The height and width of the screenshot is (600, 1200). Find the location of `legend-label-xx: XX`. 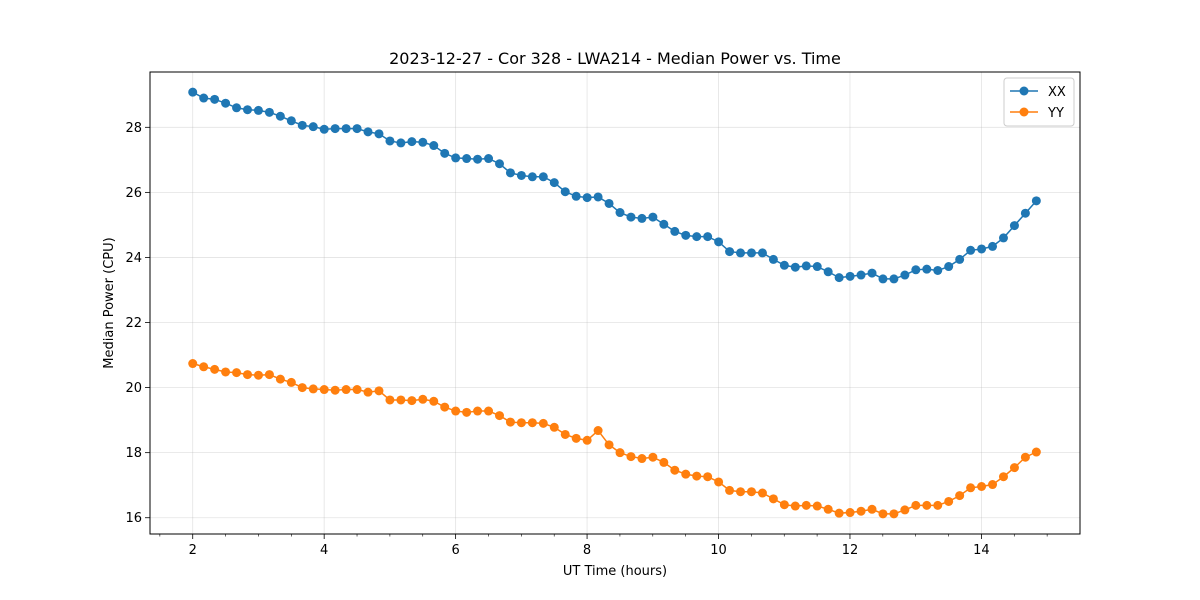

legend-label-xx: XX is located at coordinates (1057, 92).